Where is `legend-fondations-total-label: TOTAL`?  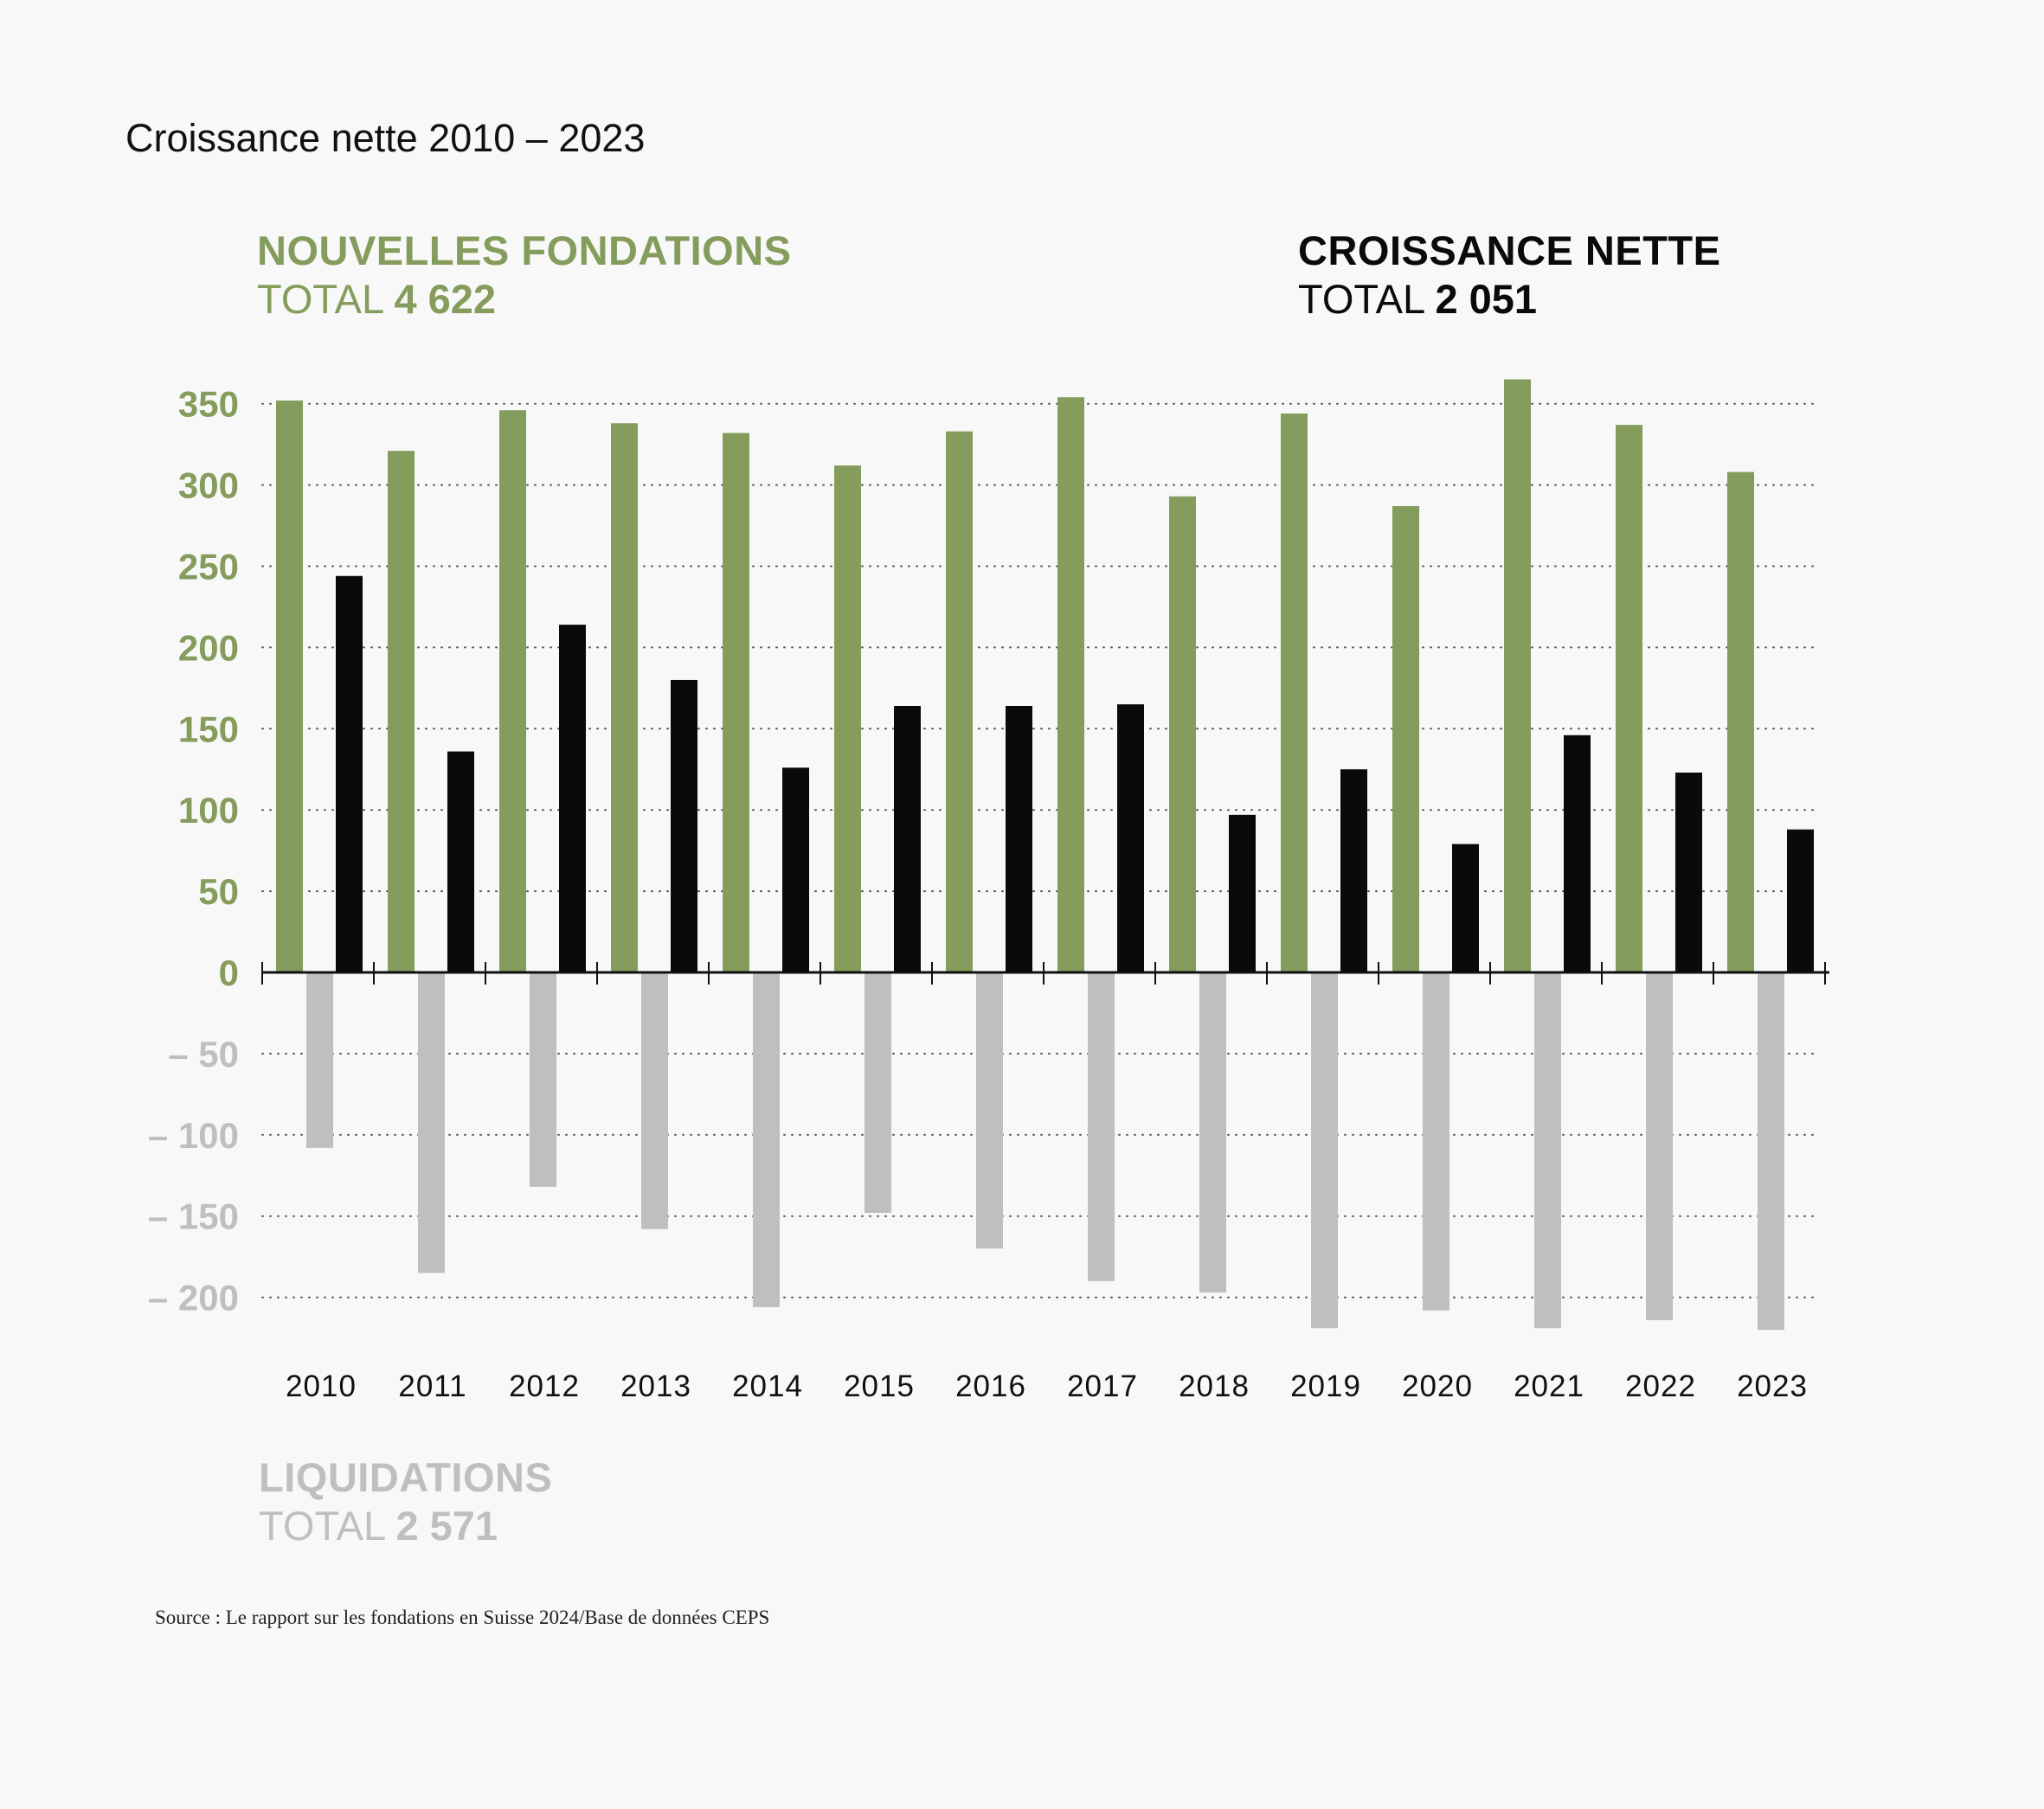 legend-fondations-total-label: TOTAL is located at coordinates (320, 299).